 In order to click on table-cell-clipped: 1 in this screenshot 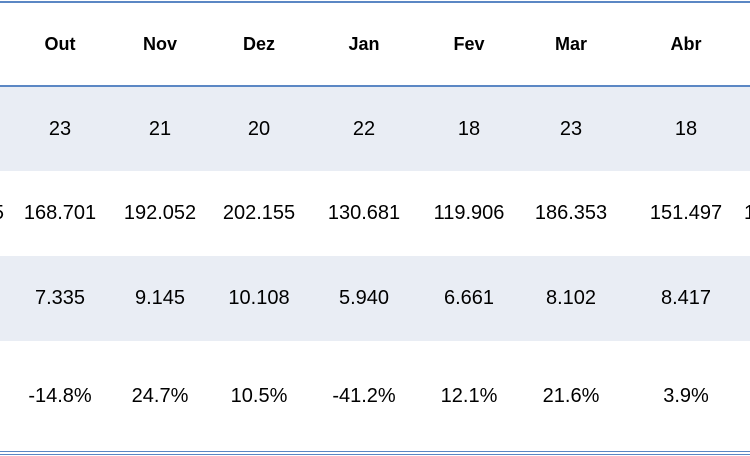, I will do `click(747, 213)`.